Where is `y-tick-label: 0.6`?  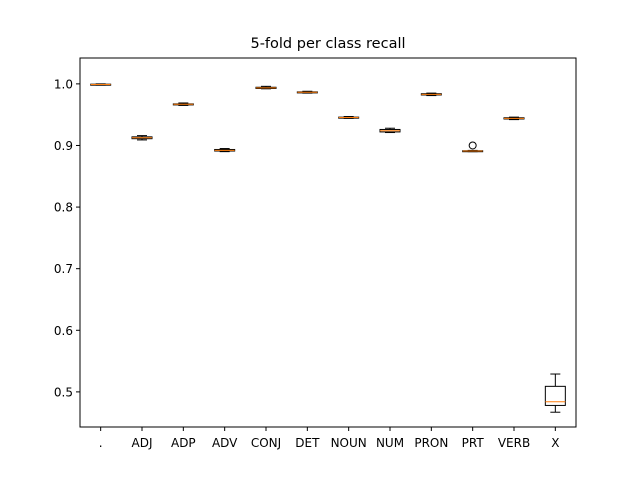 y-tick-label: 0.6 is located at coordinates (63, 331).